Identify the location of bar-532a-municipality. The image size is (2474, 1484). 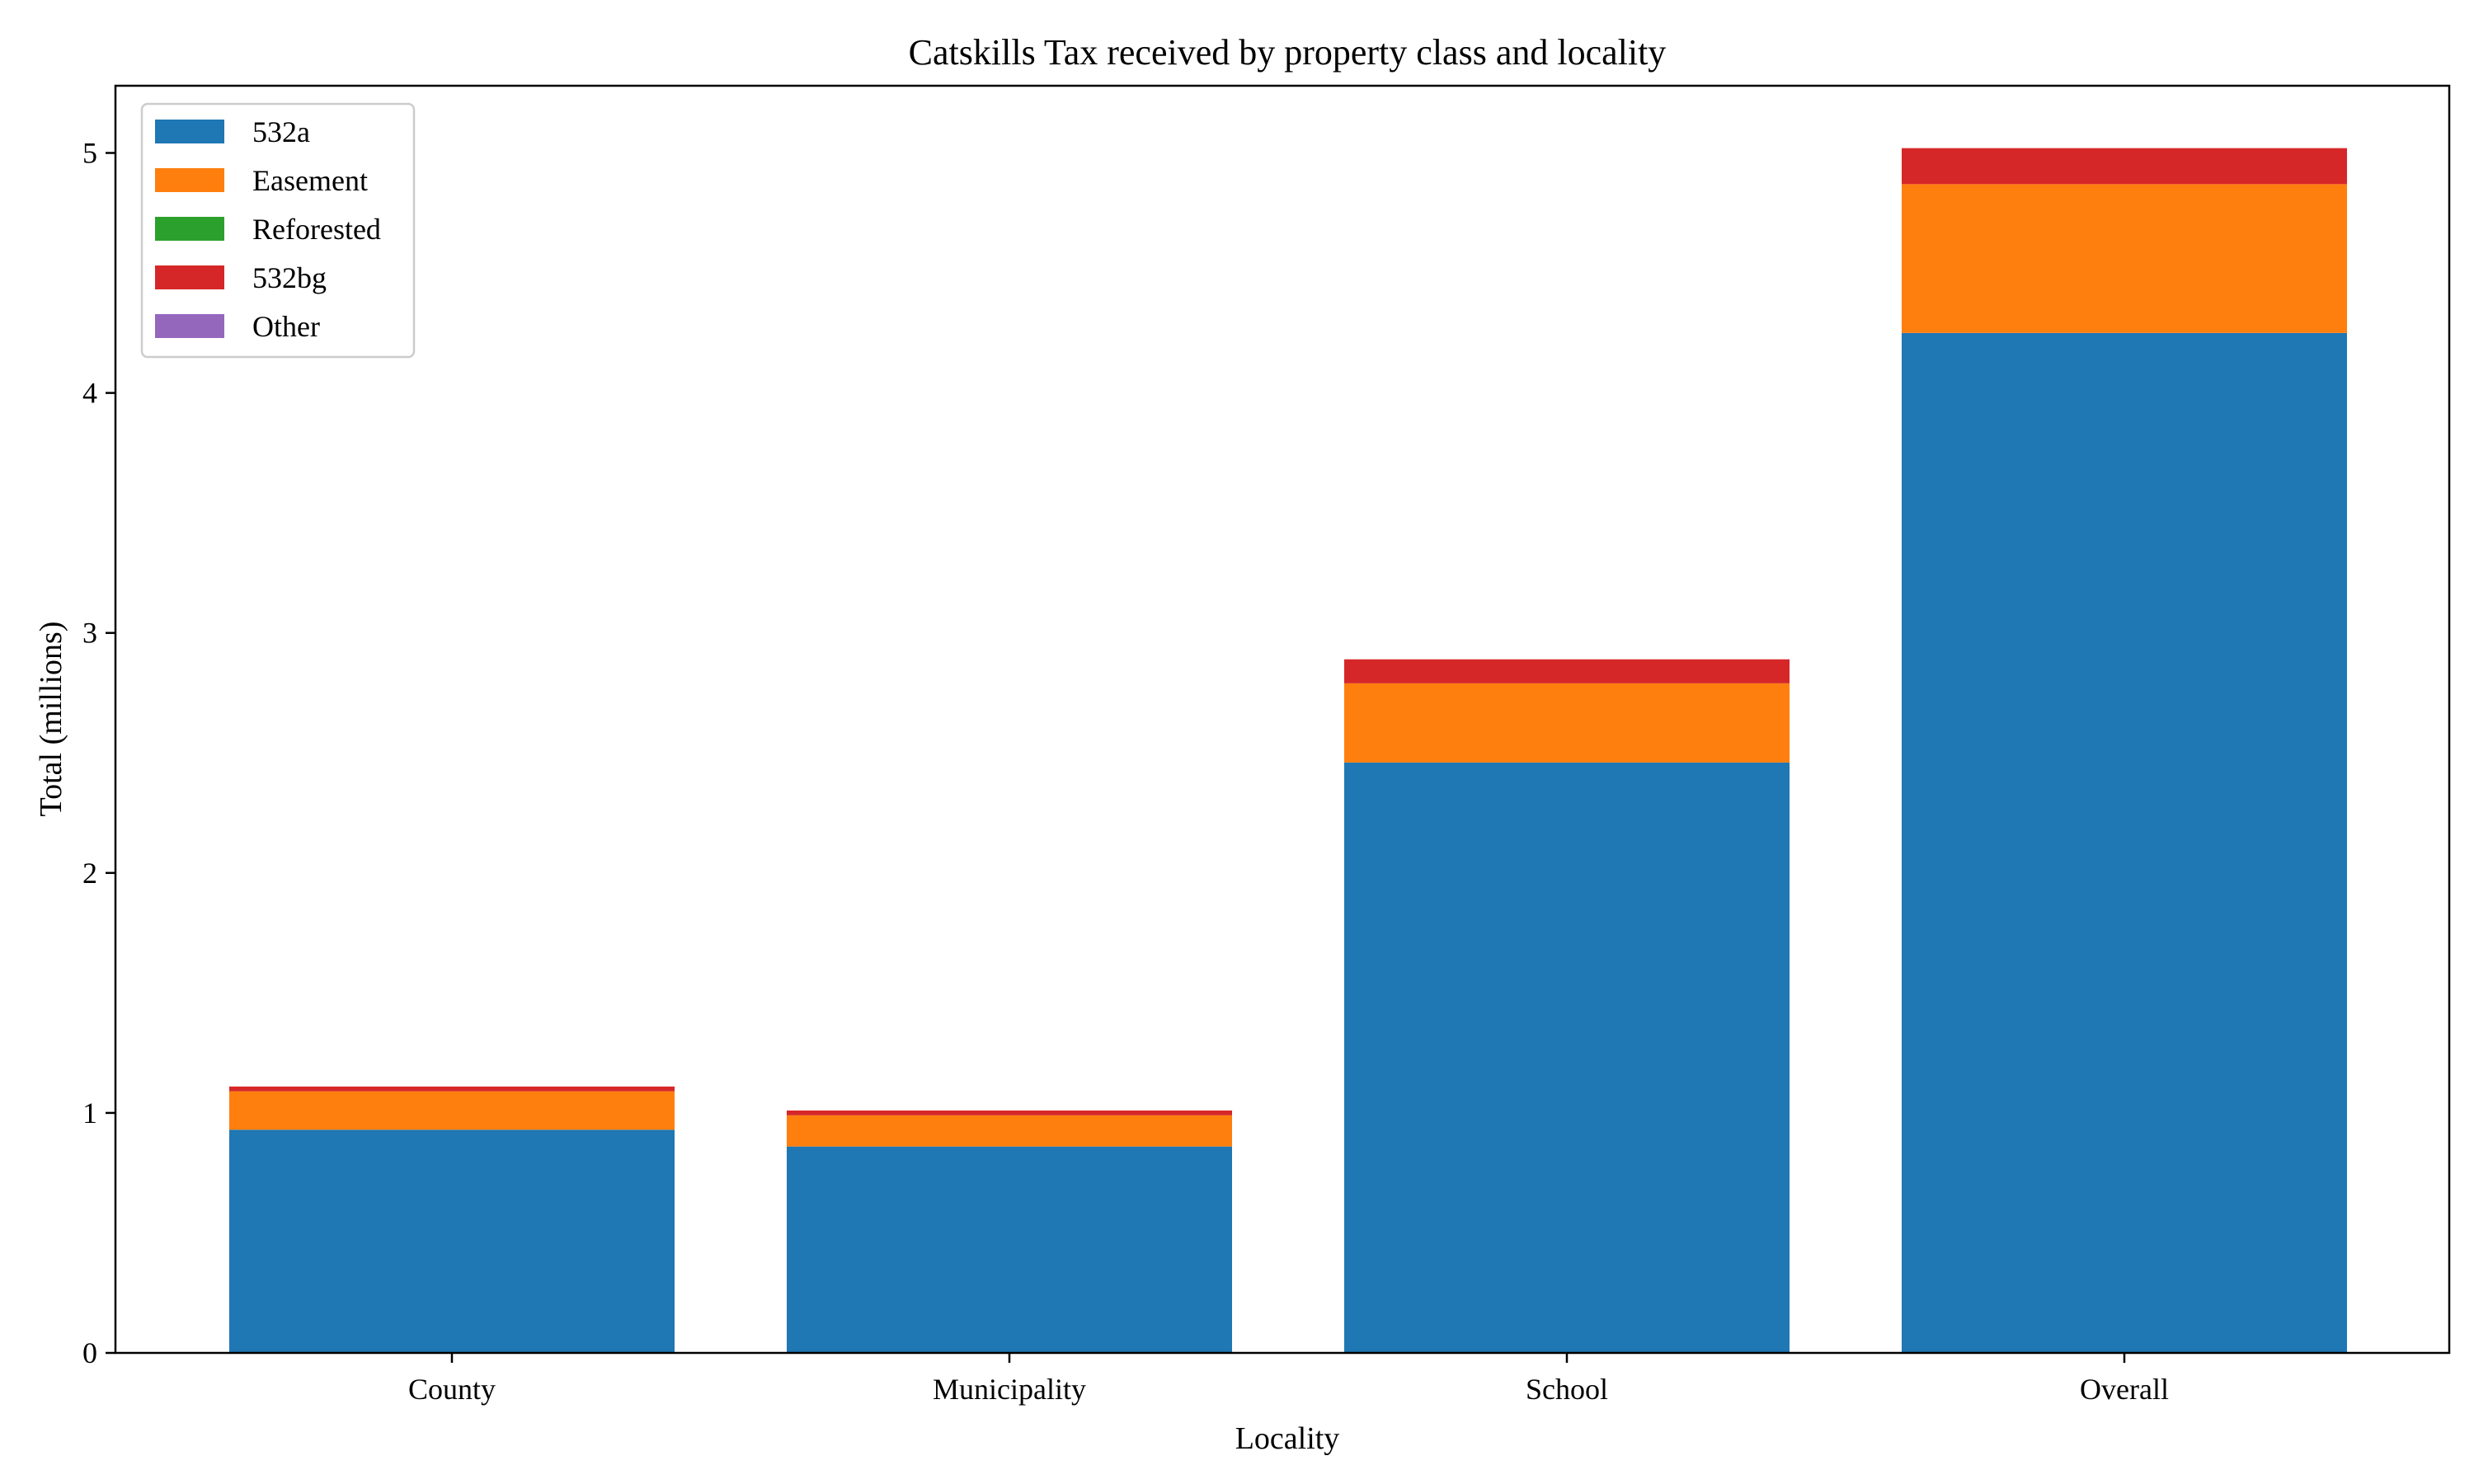
(1009, 1249).